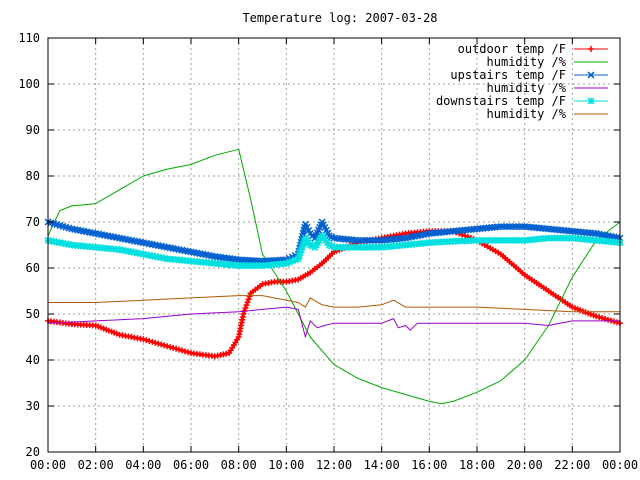 This screenshot has height=480, width=640. What do you see at coordinates (96, 465) in the screenshot?
I see `x-tick-label: 02:00` at bounding box center [96, 465].